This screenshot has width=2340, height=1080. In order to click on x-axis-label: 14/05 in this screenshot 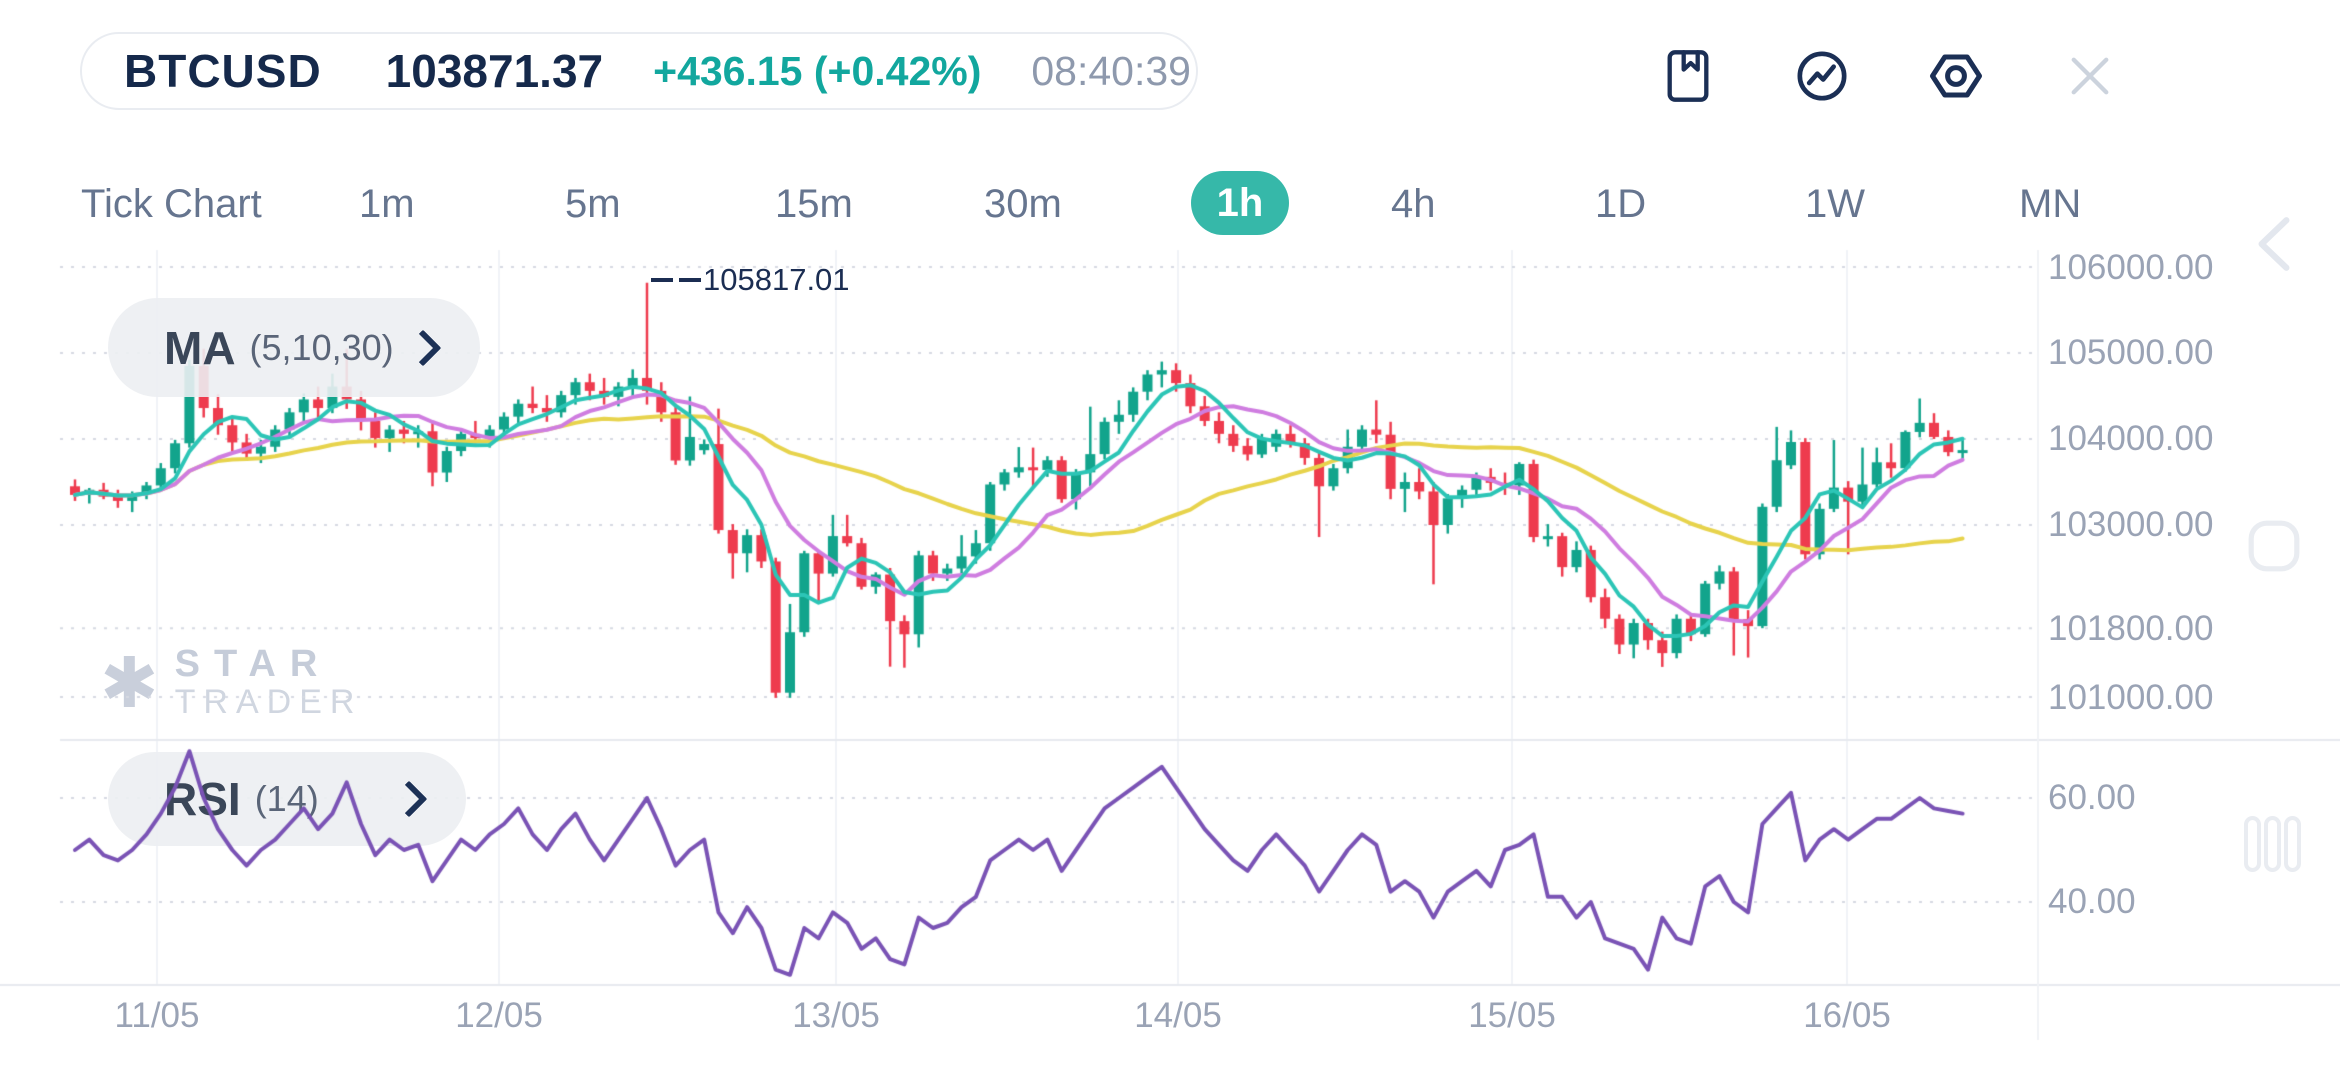, I will do `click(1178, 1015)`.